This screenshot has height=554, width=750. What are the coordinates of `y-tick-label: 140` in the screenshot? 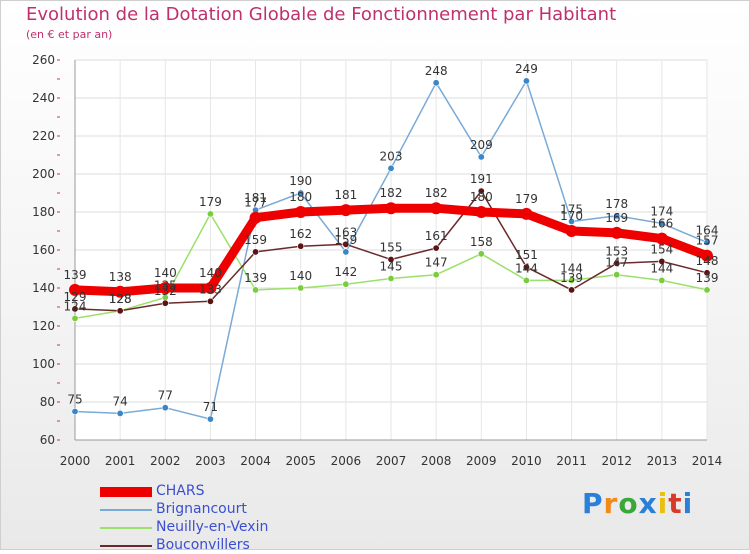 It's located at (43, 288).